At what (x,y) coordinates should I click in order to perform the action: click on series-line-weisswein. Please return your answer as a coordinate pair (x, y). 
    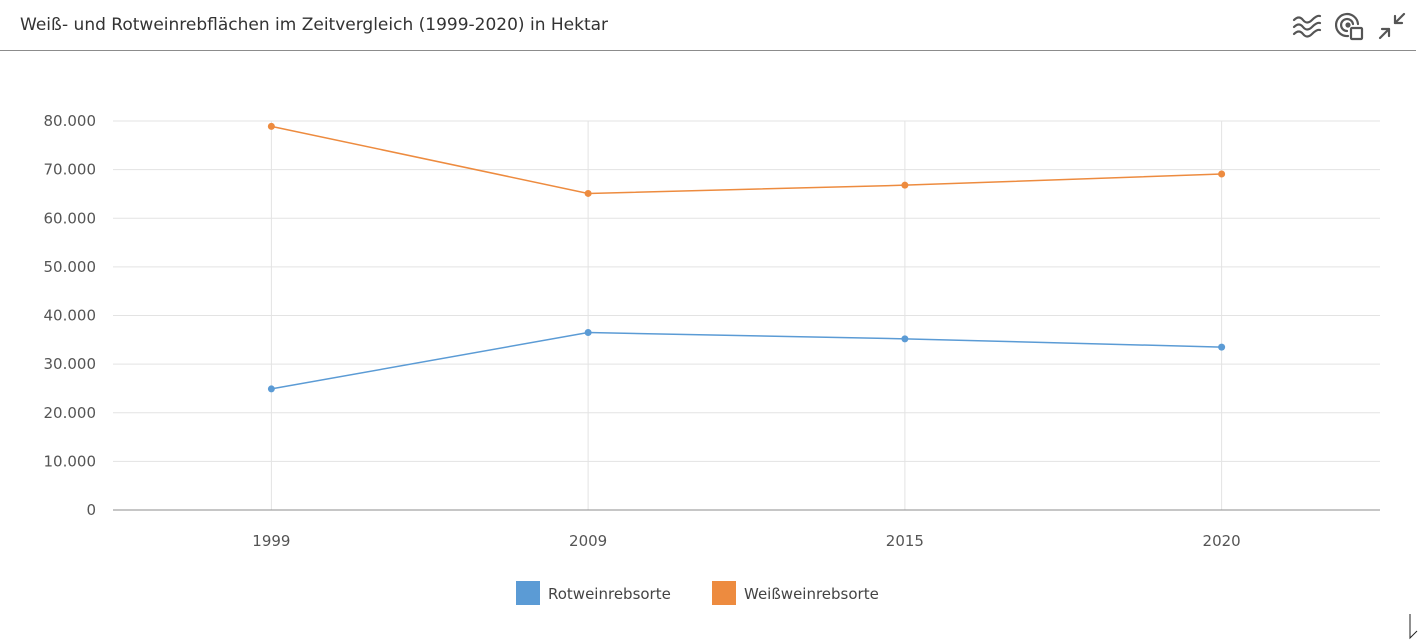
    Looking at the image, I should click on (746, 160).